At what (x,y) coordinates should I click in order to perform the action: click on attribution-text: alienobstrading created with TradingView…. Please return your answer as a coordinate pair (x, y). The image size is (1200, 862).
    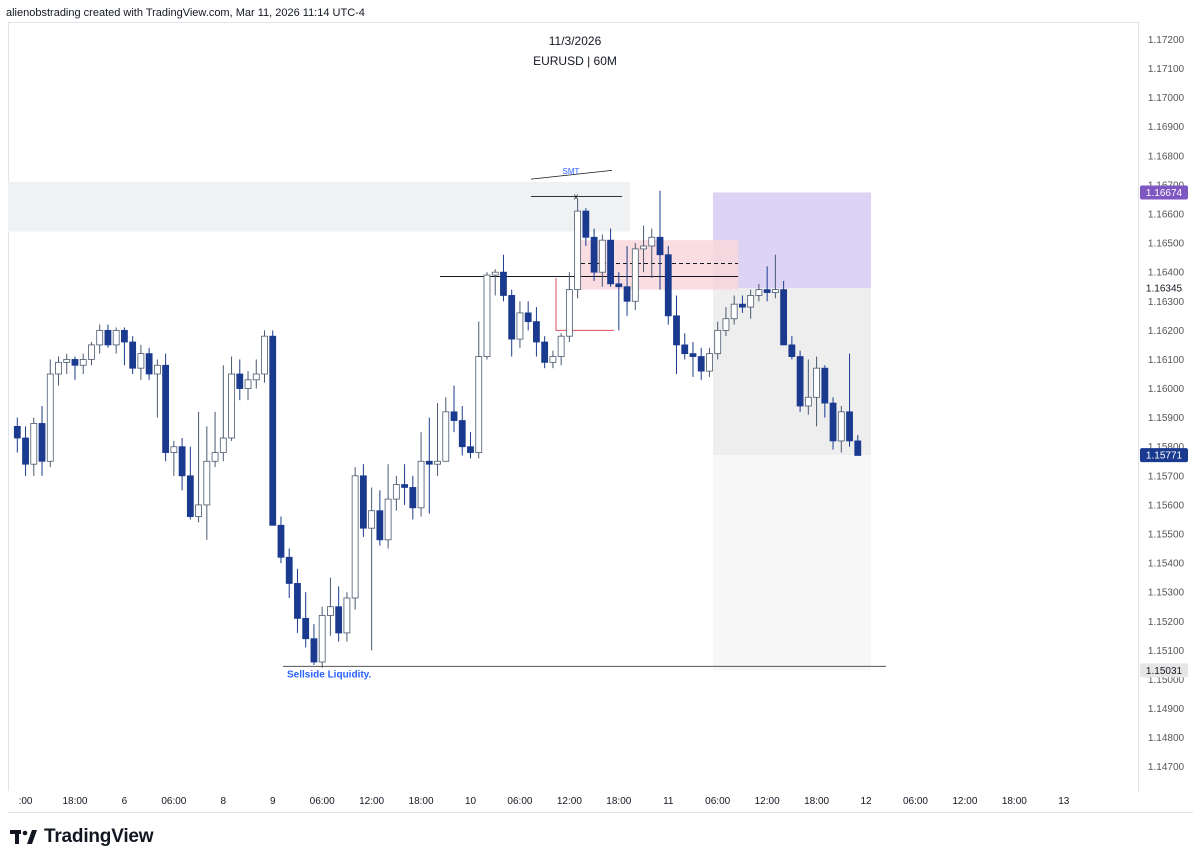
    Looking at the image, I should click on (185, 13).